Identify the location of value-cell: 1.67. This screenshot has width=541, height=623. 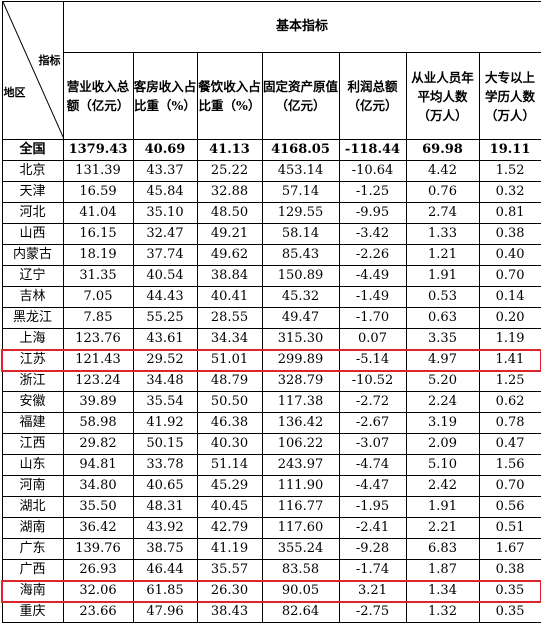
(509, 549).